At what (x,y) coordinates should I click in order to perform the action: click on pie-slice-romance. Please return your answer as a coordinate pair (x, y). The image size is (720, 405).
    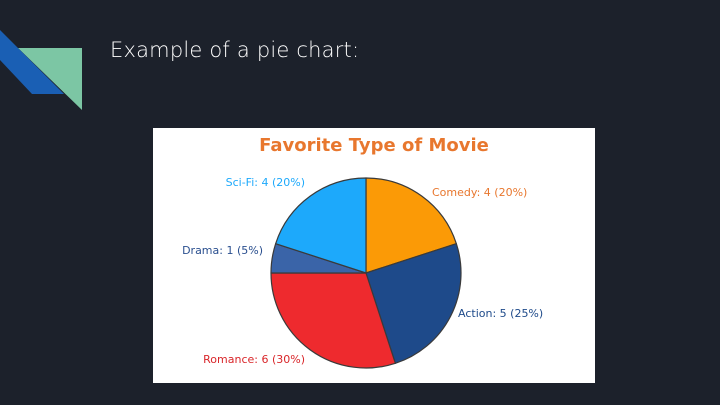
    Looking at the image, I should click on (333, 320).